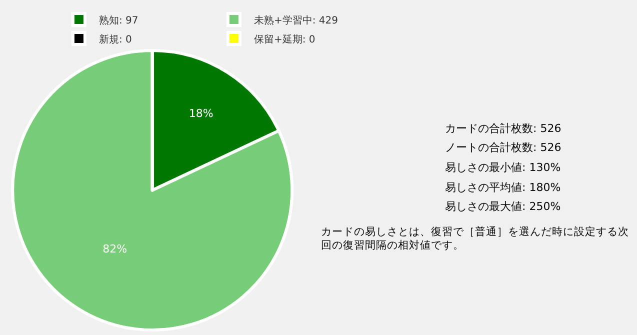  Describe the element at coordinates (503, 187) in the screenshot. I see `text: 易しさの平均値: 180%` at that location.